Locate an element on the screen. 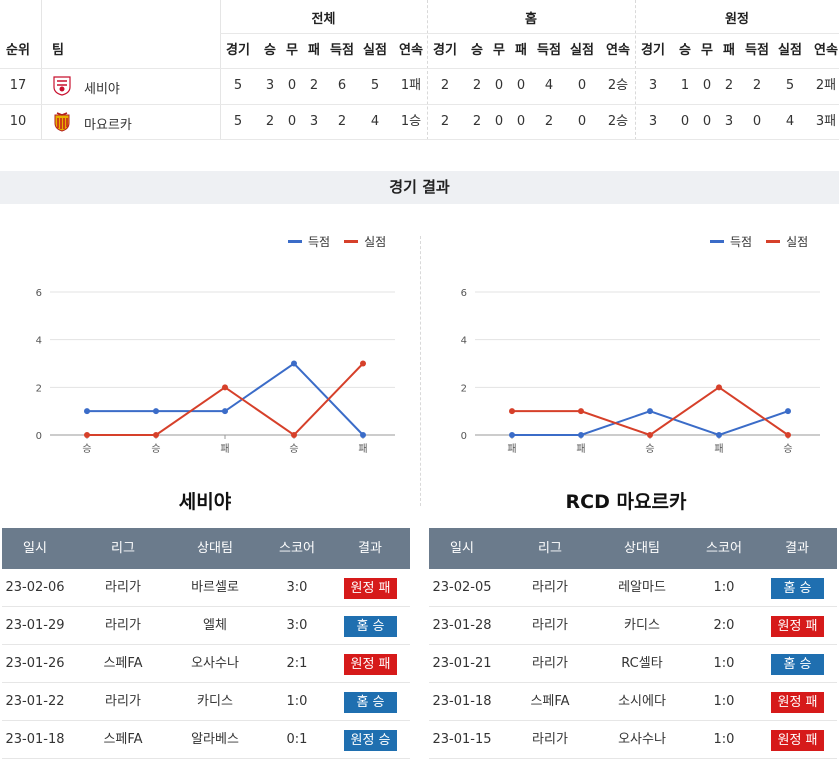 Image resolution: width=839 pixels, height=759 pixels. rank-sevilla: 17 is located at coordinates (18, 85).